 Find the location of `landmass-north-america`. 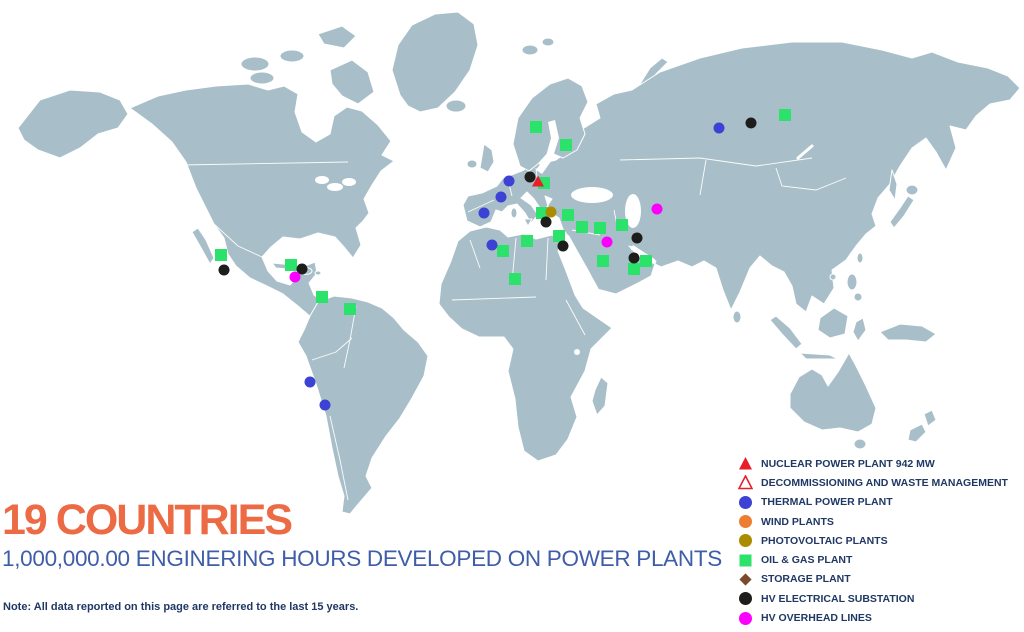

landmass-north-america is located at coordinates (262, 207).